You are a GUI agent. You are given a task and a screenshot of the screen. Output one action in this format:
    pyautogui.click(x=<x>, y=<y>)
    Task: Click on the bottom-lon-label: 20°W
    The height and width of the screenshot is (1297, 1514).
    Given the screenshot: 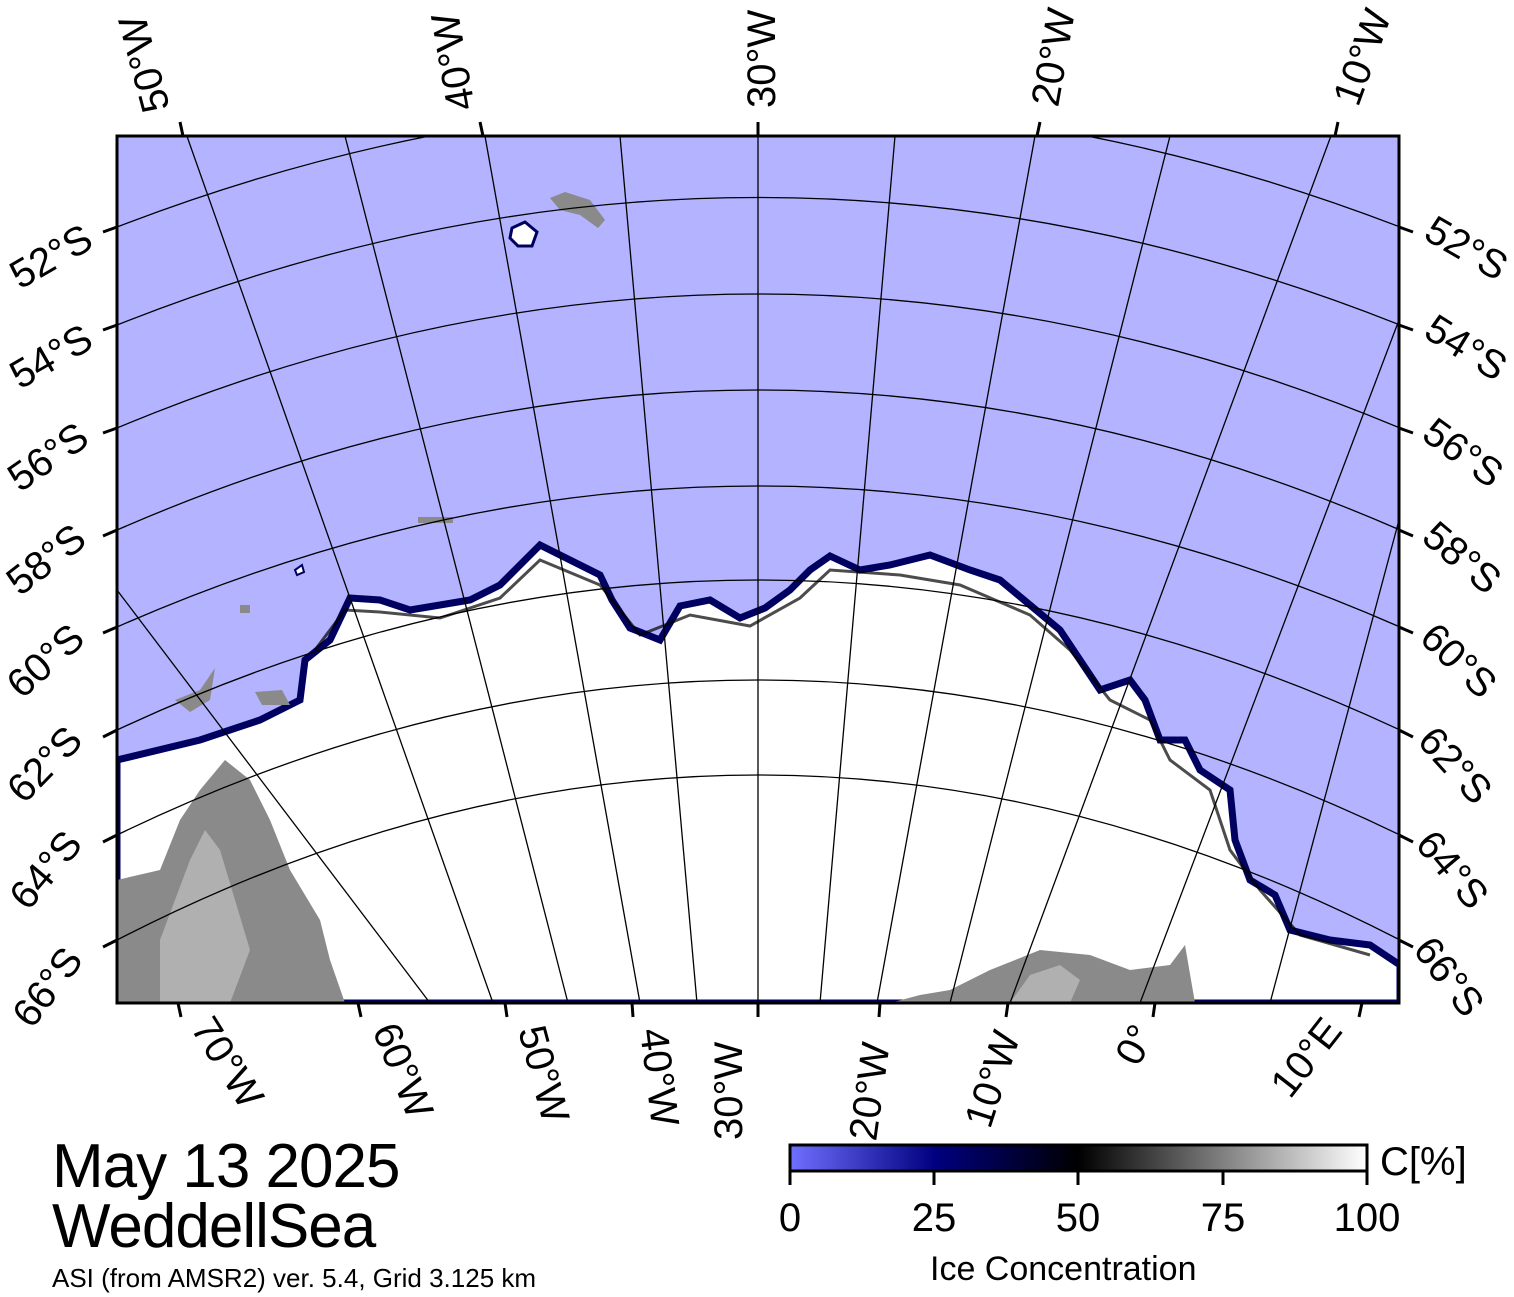 What is the action you would take?
    pyautogui.click(x=869, y=1092)
    